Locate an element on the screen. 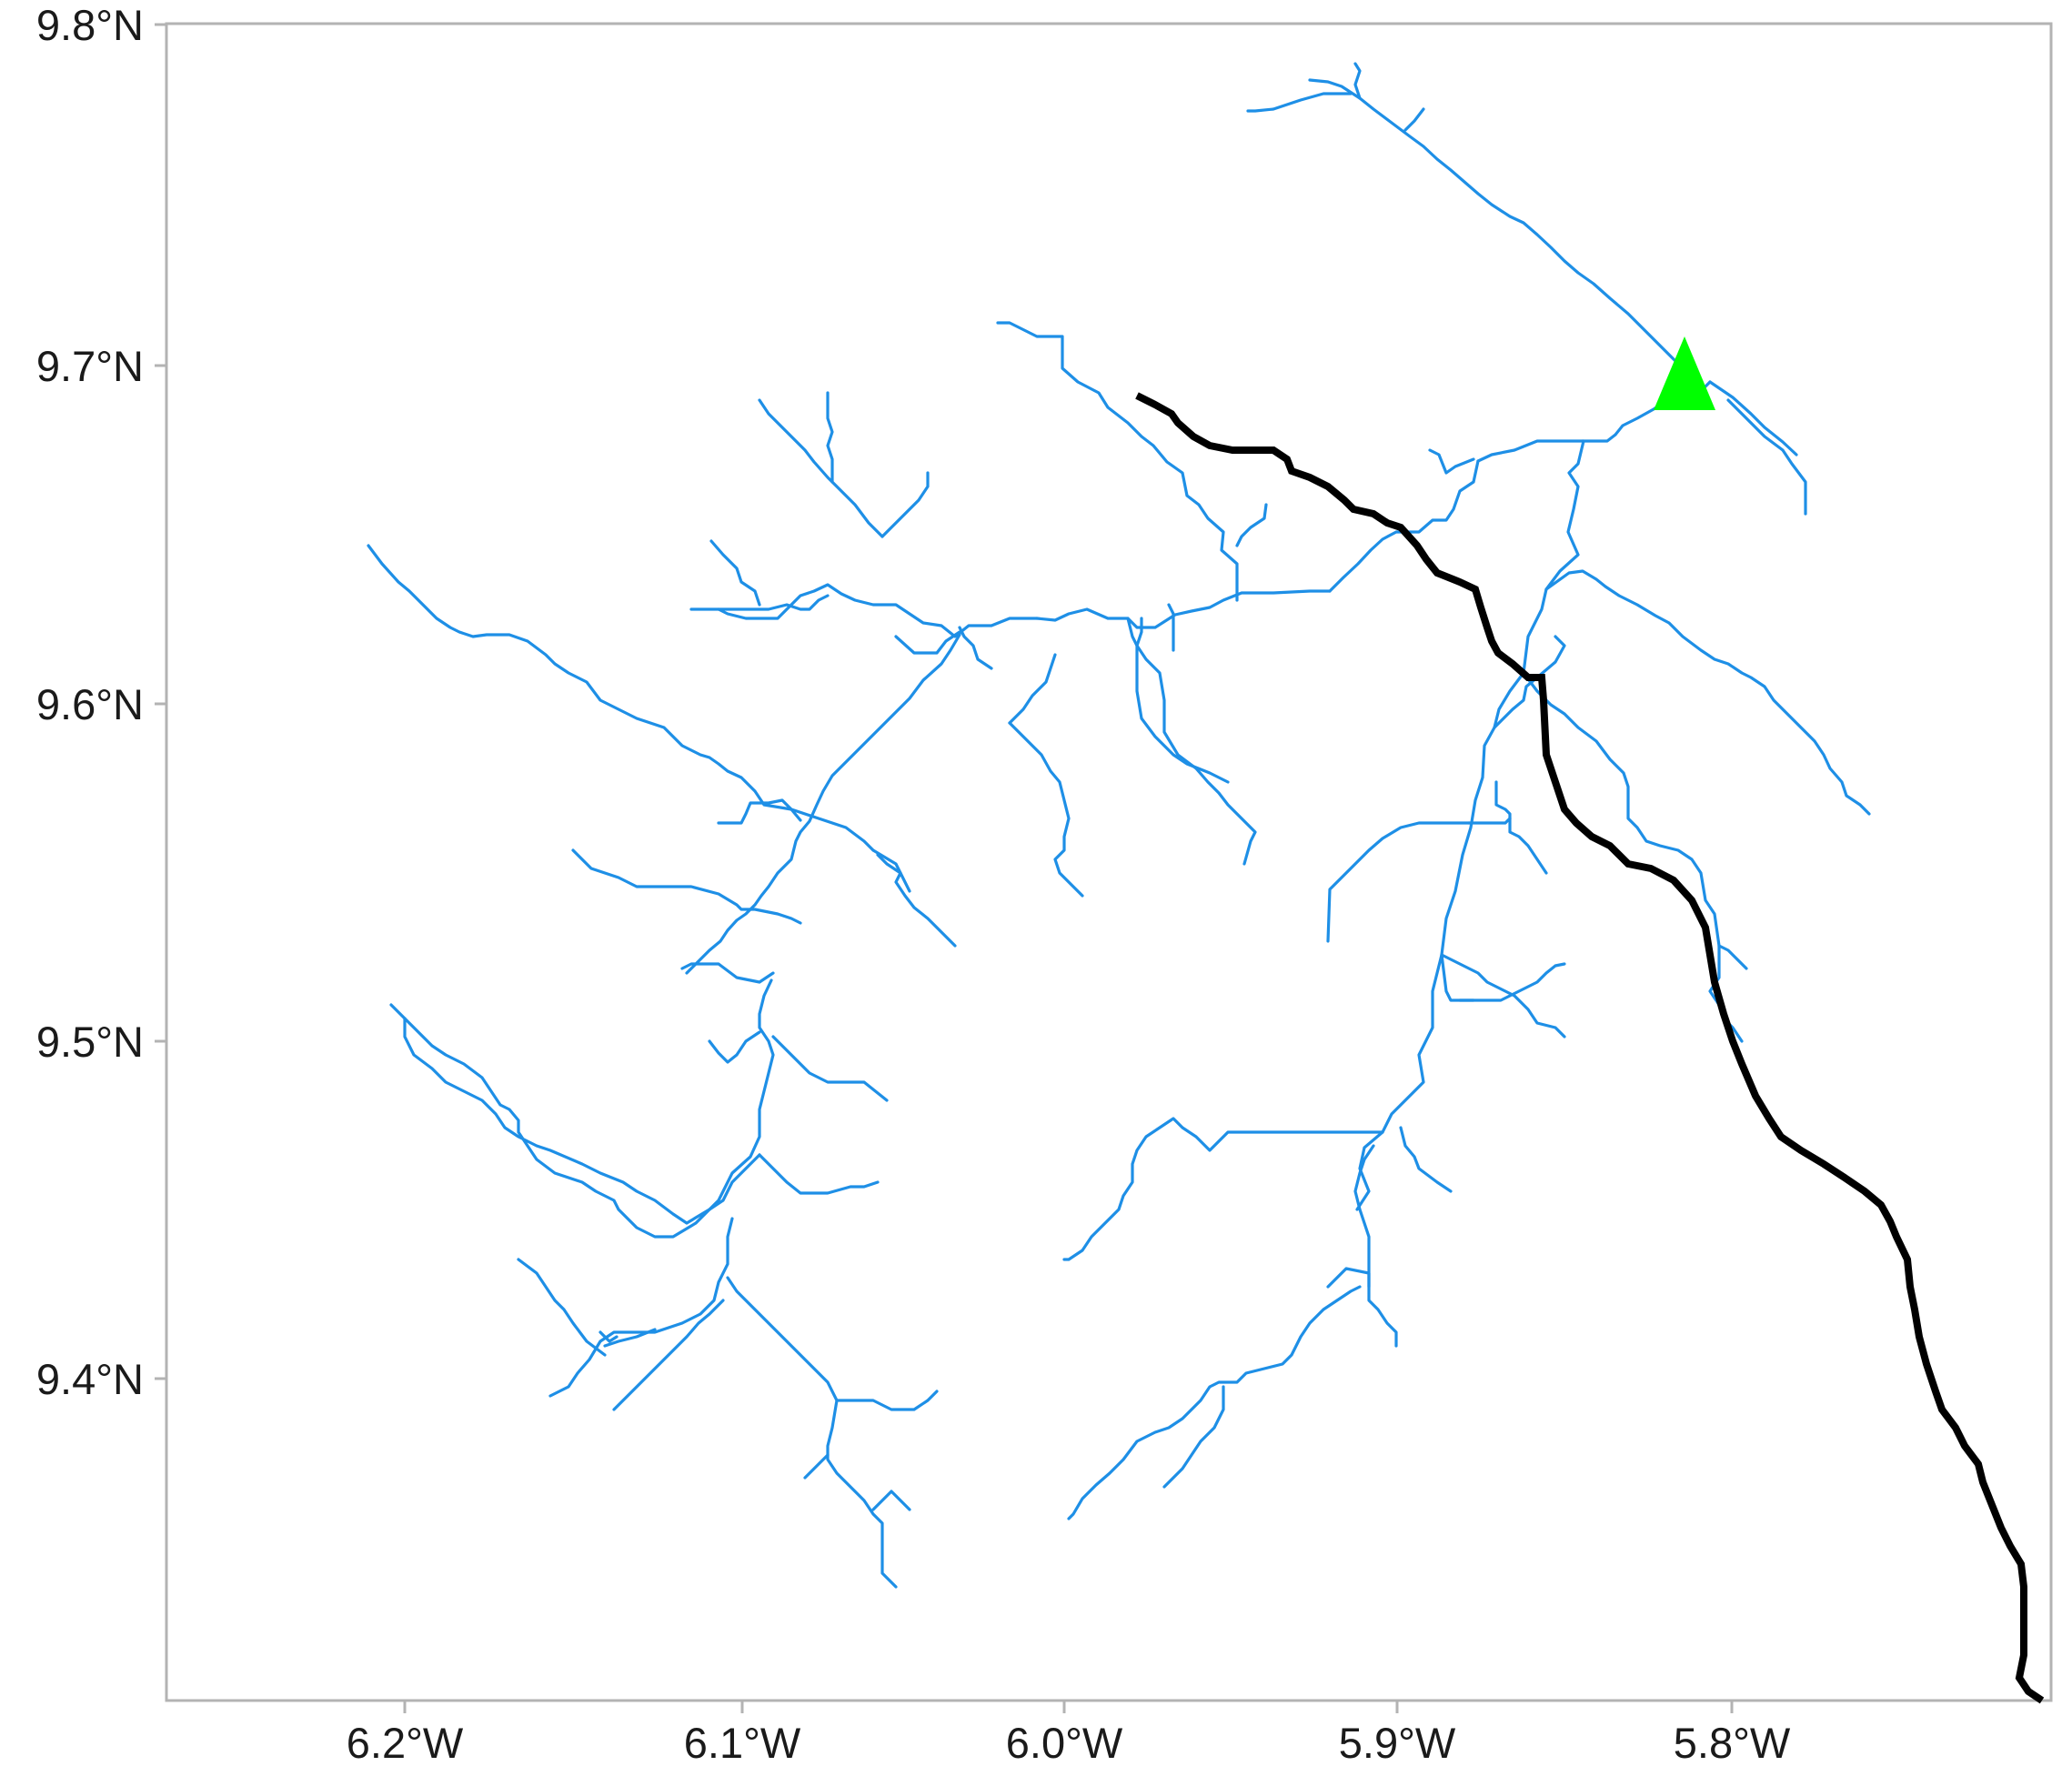 The width and height of the screenshot is (2072, 1776). x-axis: 6.2°W 6.1°W 6.0°W 5.9°W 5.8°W is located at coordinates (1069, 1734).